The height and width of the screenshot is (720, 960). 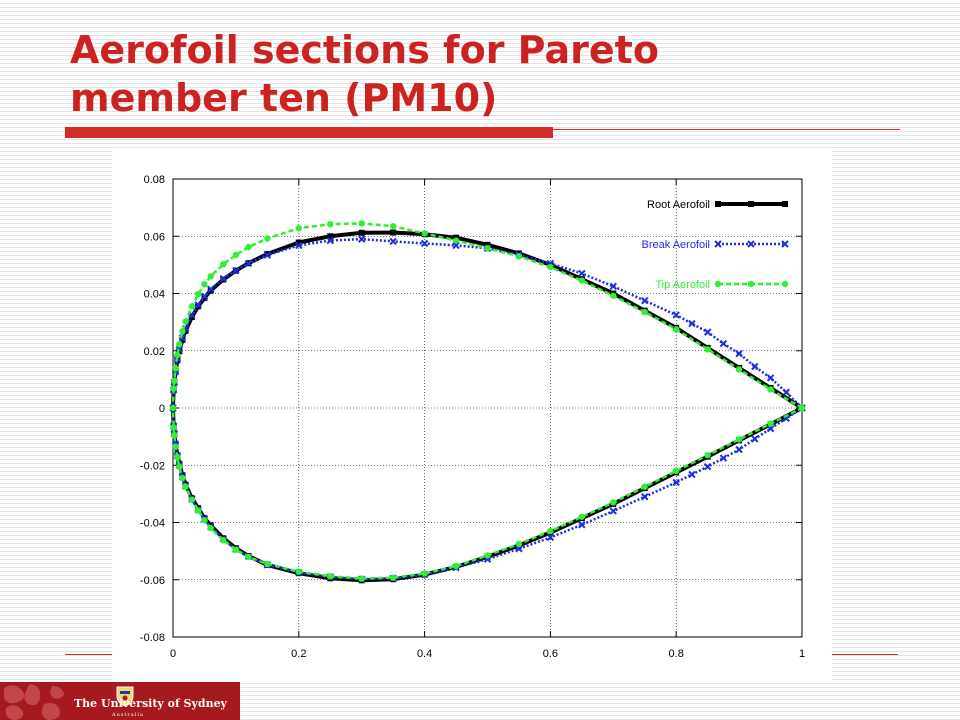 I want to click on x-tick-label: 1, so click(x=802, y=654).